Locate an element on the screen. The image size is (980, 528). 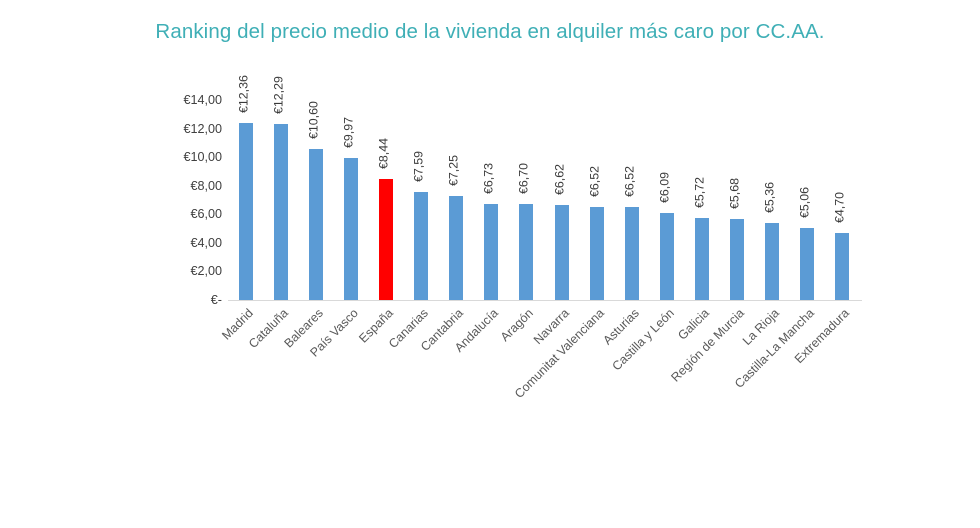
bar-group: €12,36 is located at coordinates (245, 188).